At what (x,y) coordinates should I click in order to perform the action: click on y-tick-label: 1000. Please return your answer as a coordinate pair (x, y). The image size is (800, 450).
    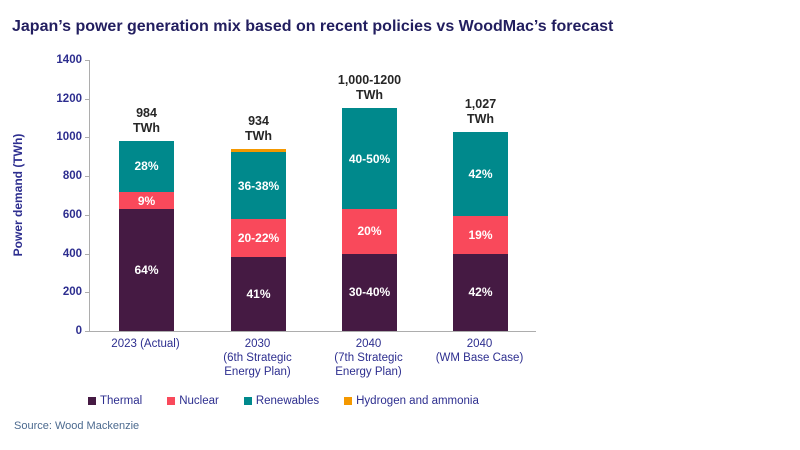
    Looking at the image, I should click on (69, 137).